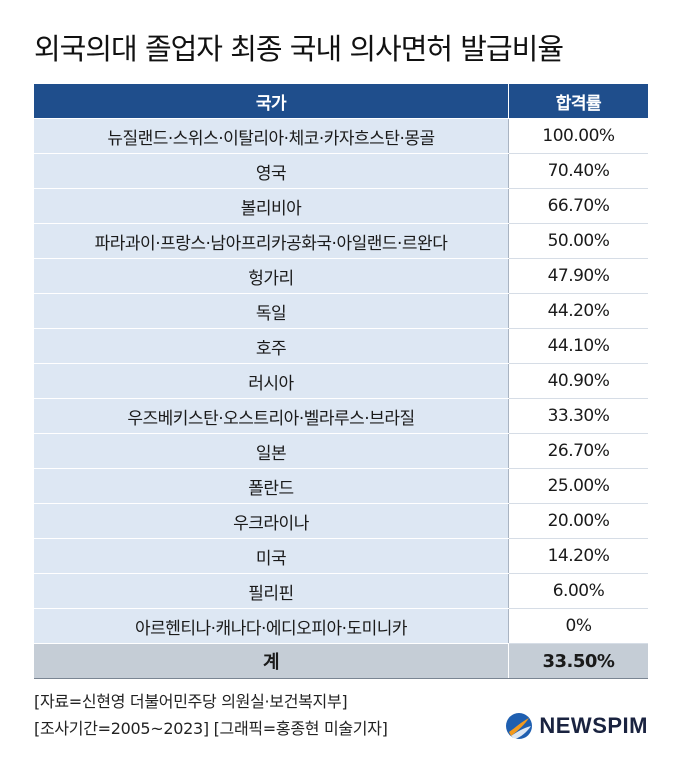 This screenshot has width=680, height=765. What do you see at coordinates (578, 521) in the screenshot?
I see `rate-cell: 20.00%` at bounding box center [578, 521].